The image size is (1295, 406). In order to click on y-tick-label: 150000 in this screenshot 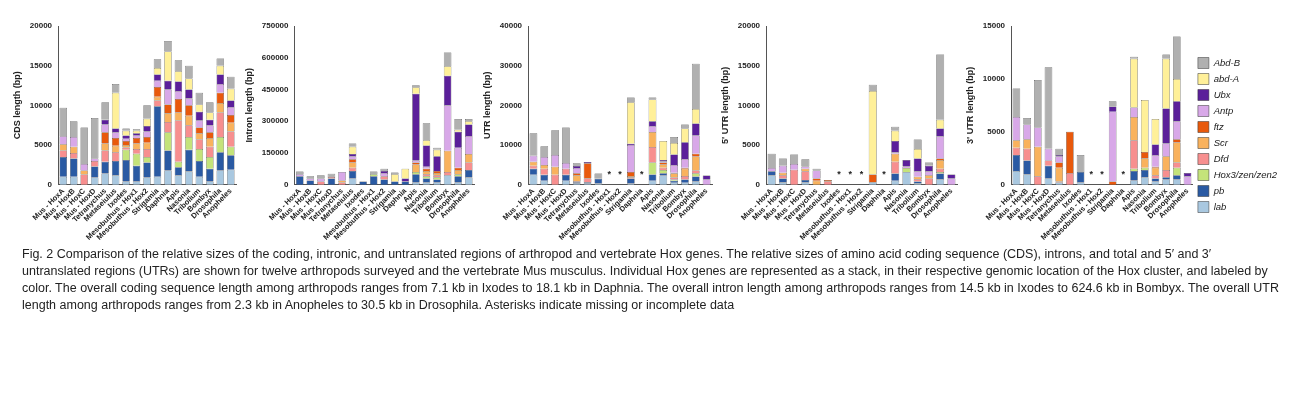, I will do `click(275, 153)`.